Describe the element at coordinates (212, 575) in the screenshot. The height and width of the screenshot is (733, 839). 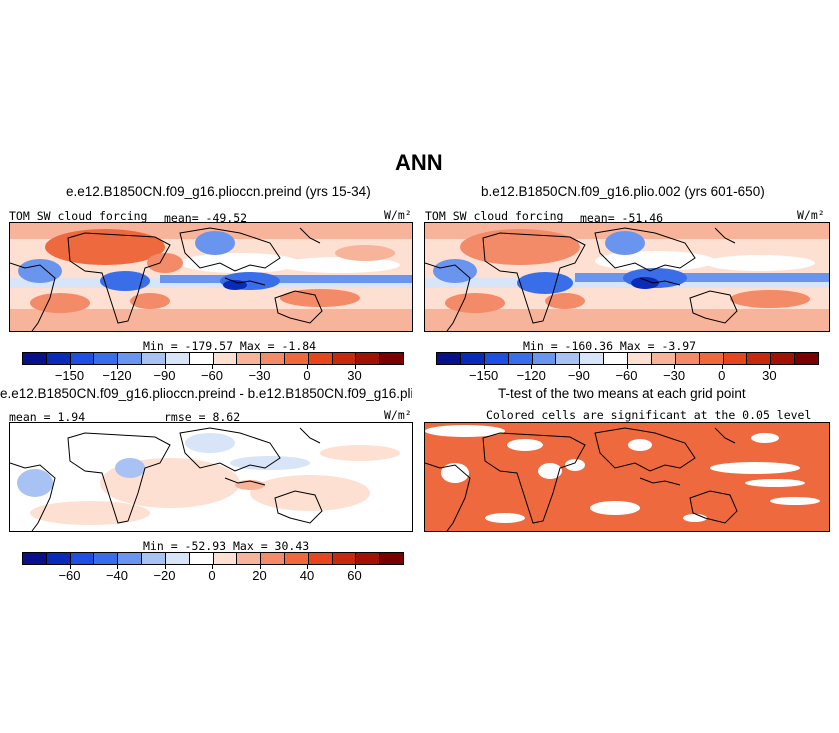
I see `panel-3-colorbar-tick-label: 0` at that location.